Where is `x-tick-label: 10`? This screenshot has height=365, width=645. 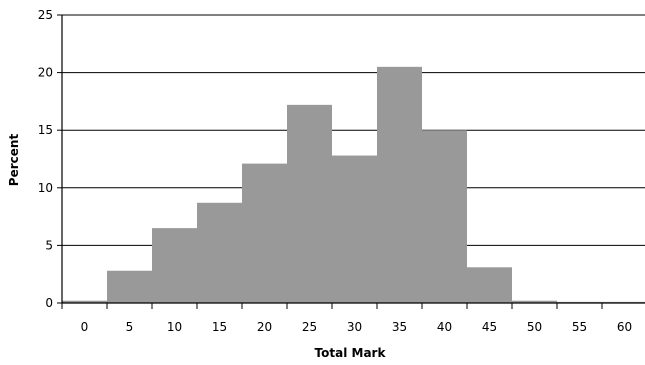
x-tick-label: 10 is located at coordinates (174, 327).